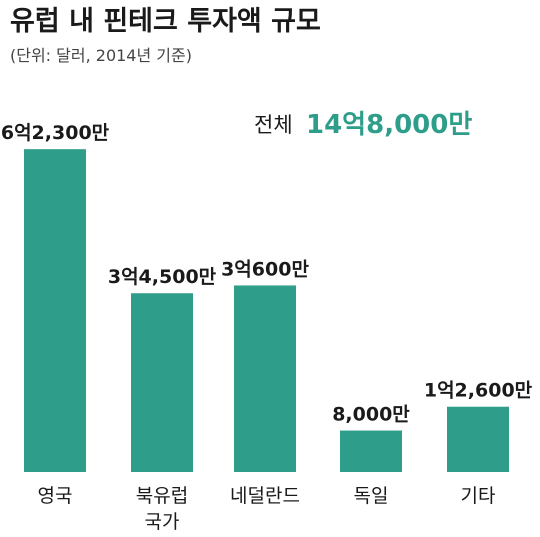  Describe the element at coordinates (165, 21) in the screenshot. I see `chart-title: 유럽 내 핀테크 투자액 규모` at that location.